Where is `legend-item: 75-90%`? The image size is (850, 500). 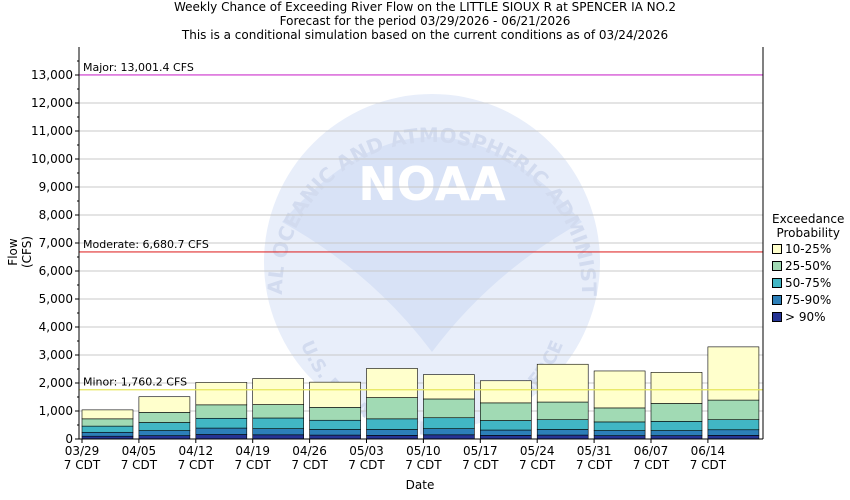 legend-item: 75-90% is located at coordinates (808, 299).